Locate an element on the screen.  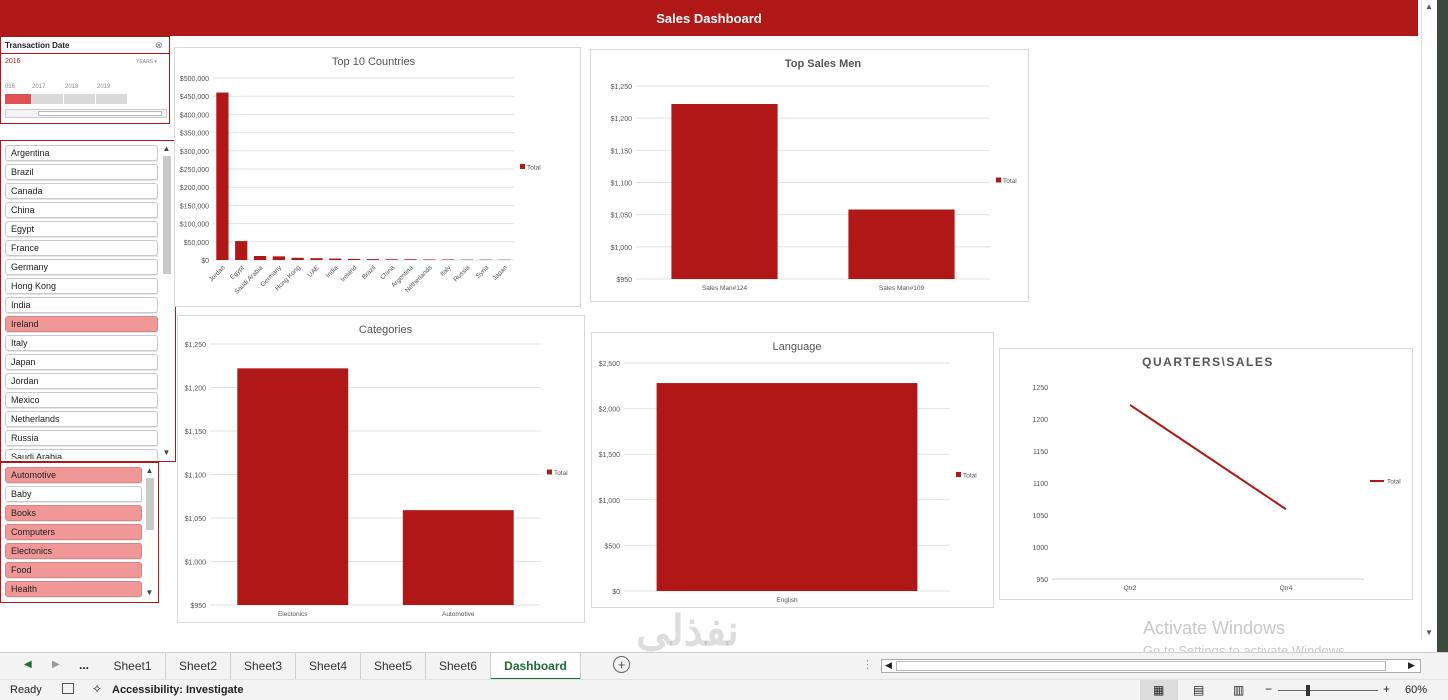
zoom-in-button: + is located at coordinates (1387, 689).